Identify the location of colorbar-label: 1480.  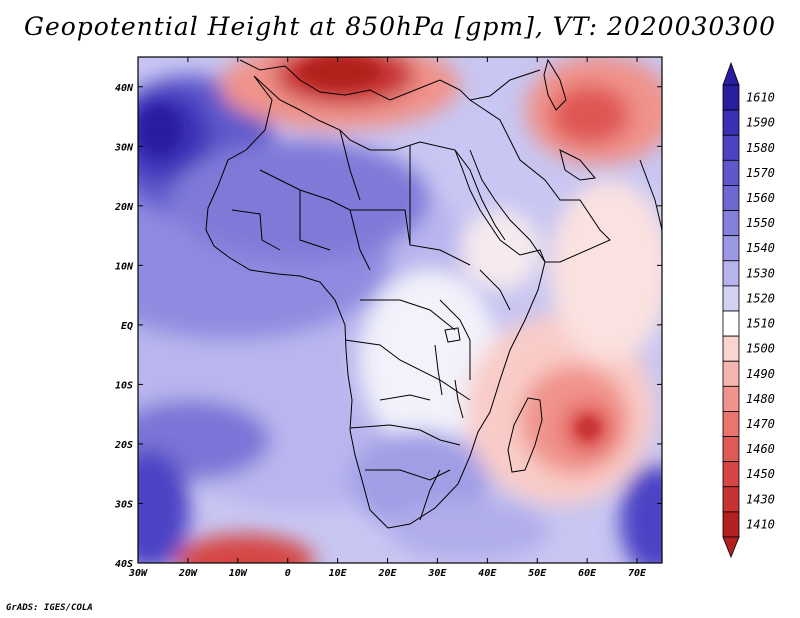
(760, 399).